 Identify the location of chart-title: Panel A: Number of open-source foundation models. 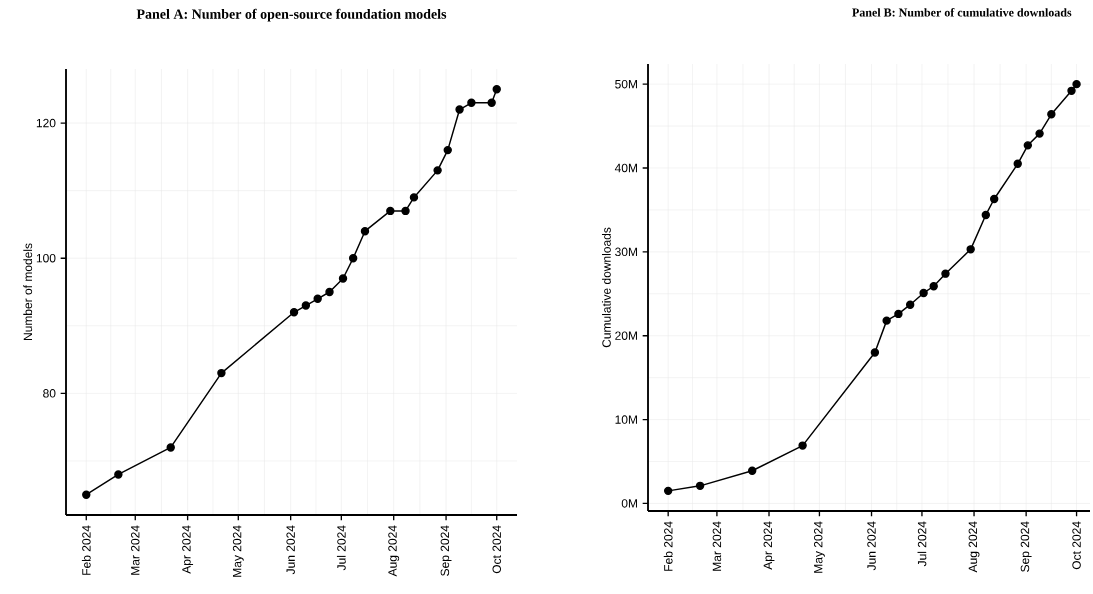
(291, 15).